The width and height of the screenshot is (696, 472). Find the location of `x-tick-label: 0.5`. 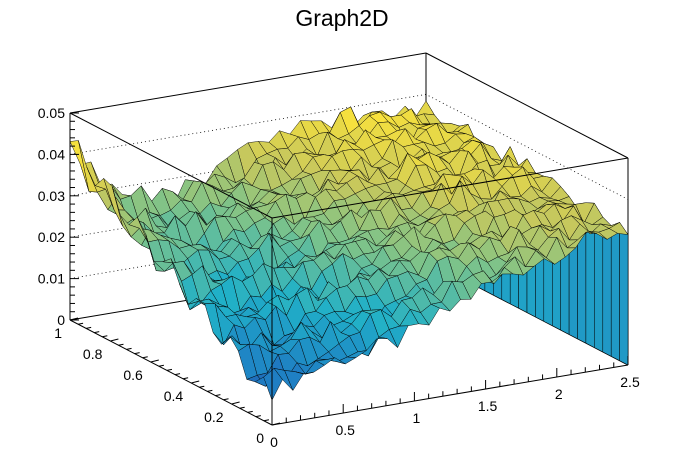

x-tick-label: 0.5 is located at coordinates (345, 430).